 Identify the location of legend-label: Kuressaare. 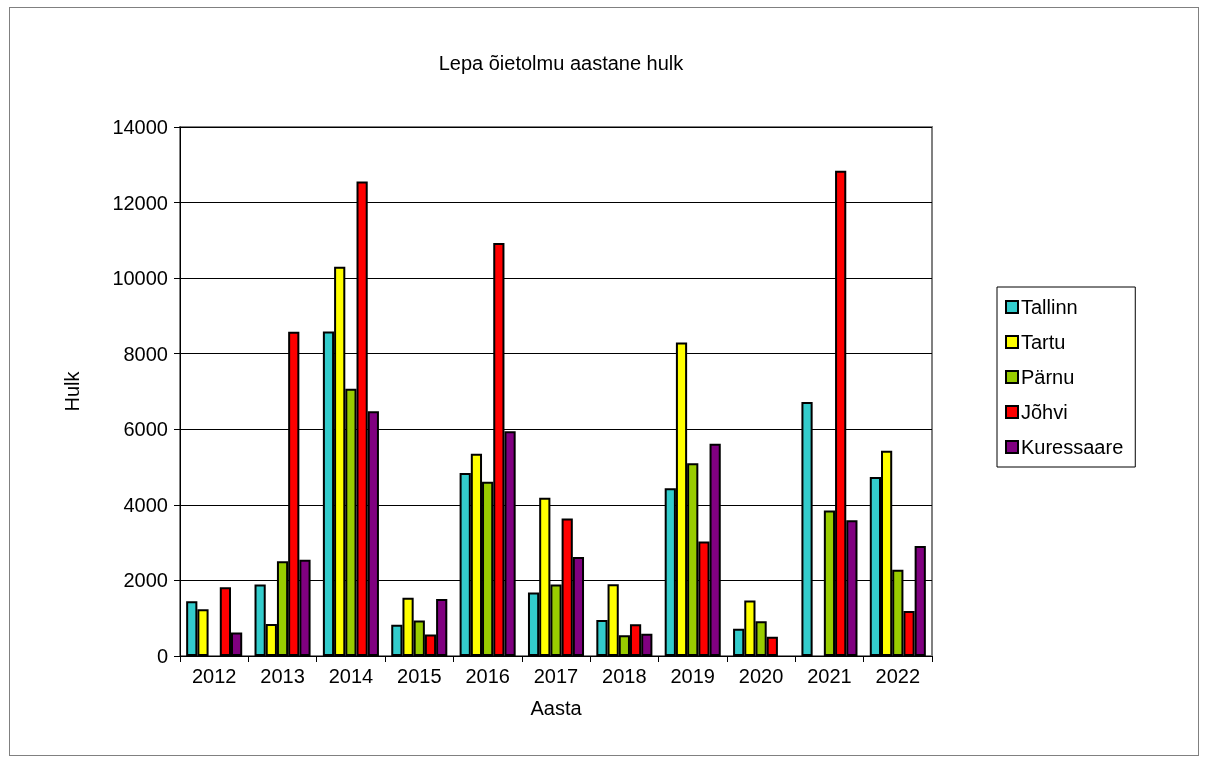
(1072, 447).